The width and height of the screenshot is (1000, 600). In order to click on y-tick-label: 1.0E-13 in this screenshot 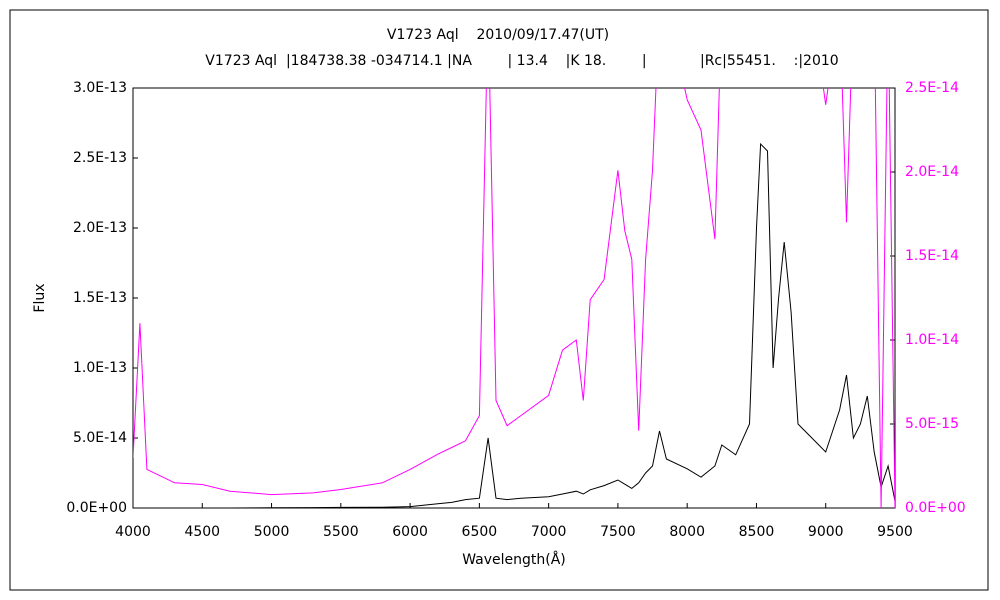, I will do `click(100, 368)`.